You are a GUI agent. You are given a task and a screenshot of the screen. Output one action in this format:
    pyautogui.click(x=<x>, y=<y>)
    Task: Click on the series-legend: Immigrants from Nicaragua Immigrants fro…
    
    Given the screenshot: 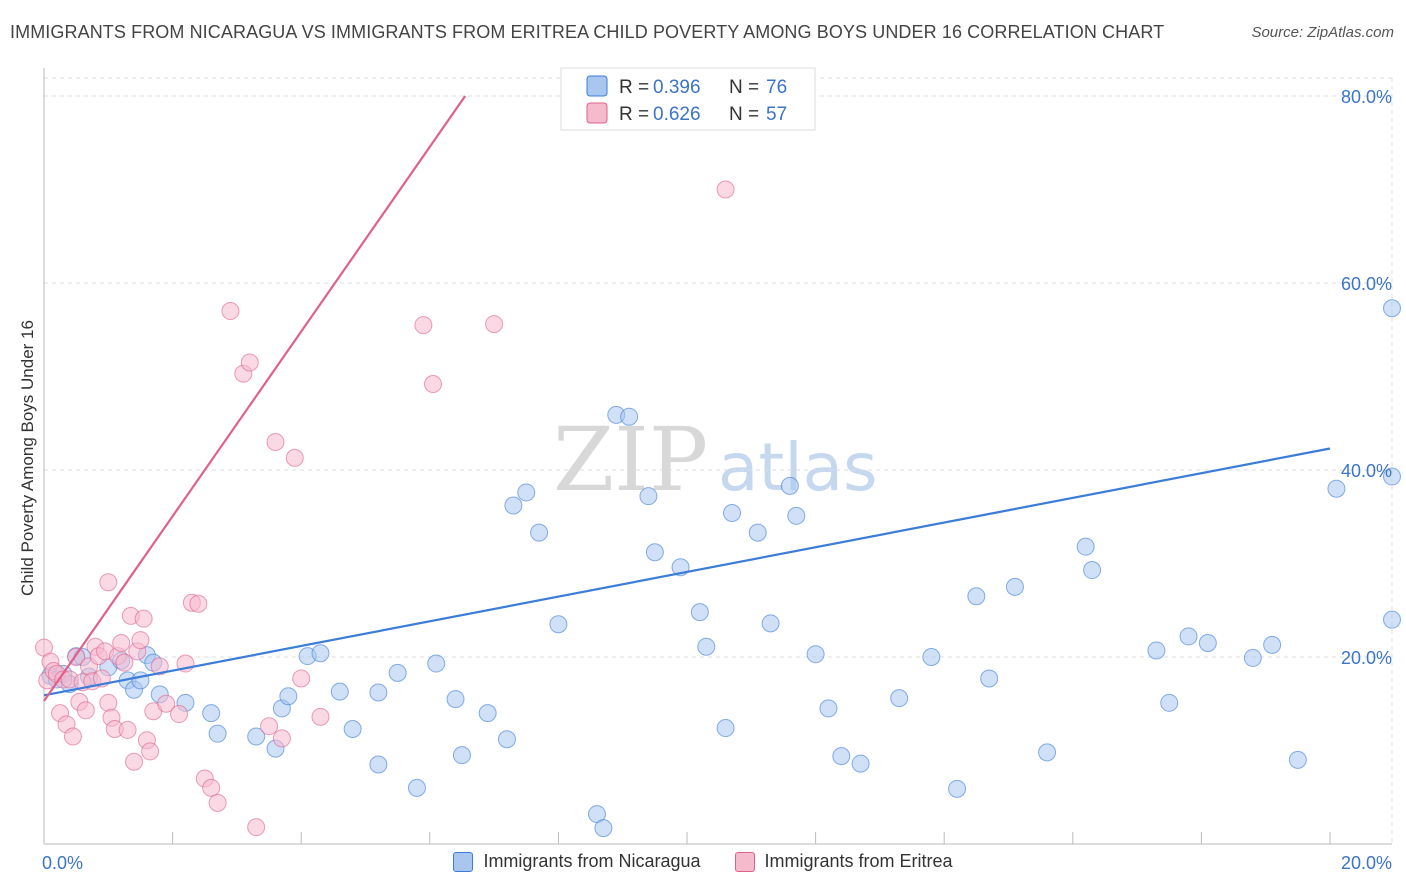 What is the action you would take?
    pyautogui.click(x=703, y=861)
    